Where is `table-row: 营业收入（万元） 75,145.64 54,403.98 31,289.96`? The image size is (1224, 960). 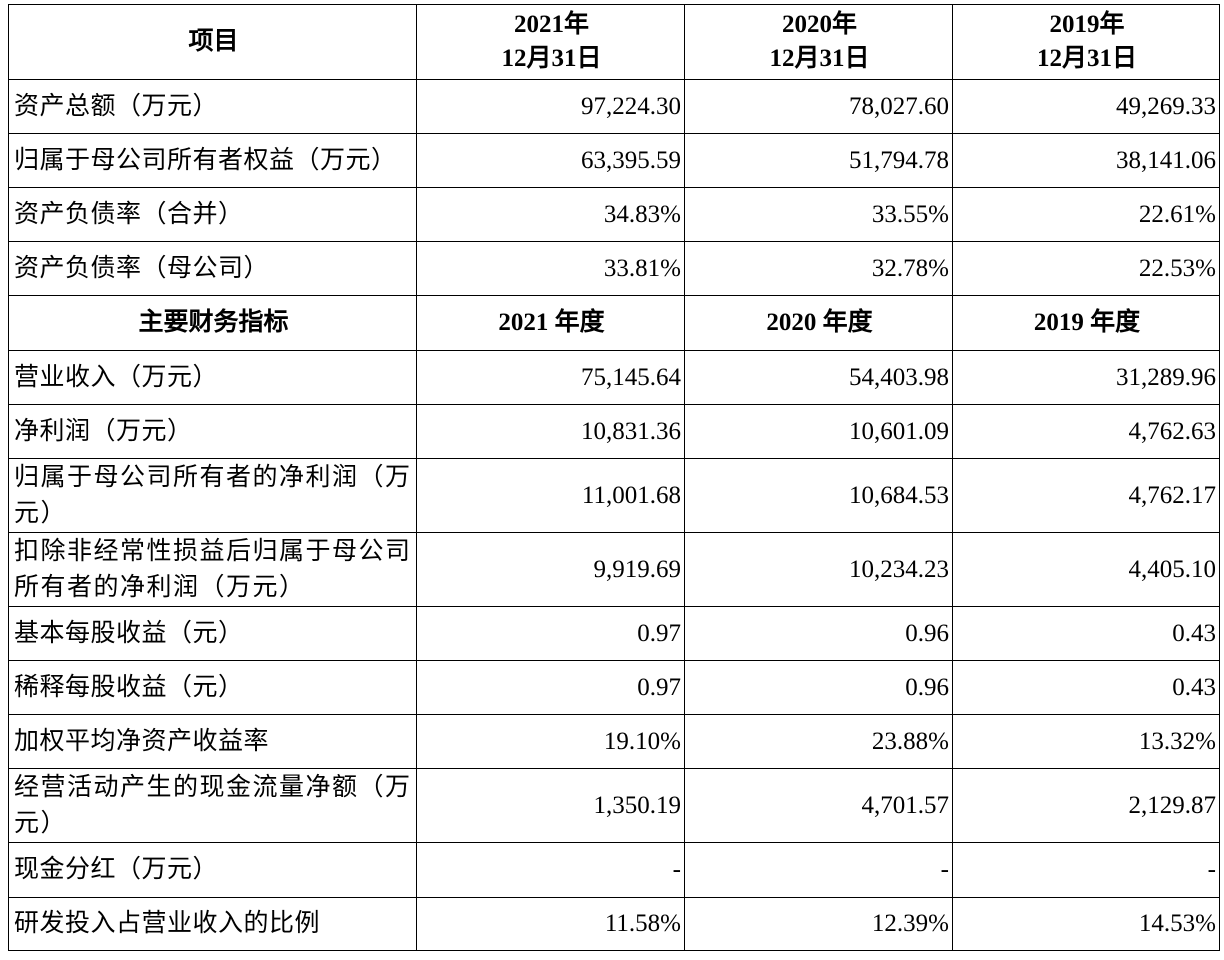
table-row: 营业收入（万元） 75,145.64 54,403.98 31,289.96 is located at coordinates (614, 377).